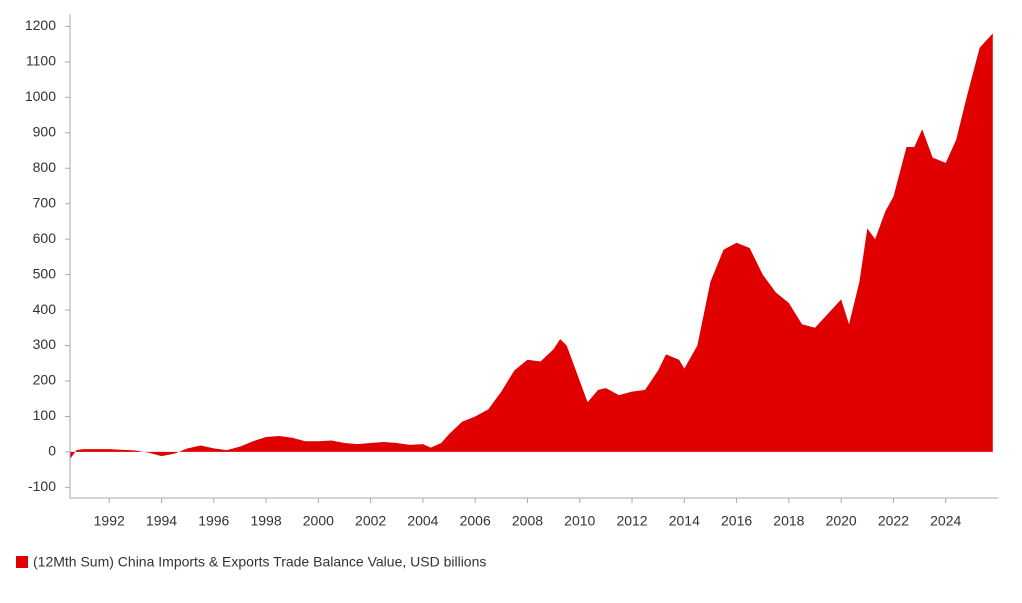  I want to click on y-tick-label: 1200, so click(40, 25).